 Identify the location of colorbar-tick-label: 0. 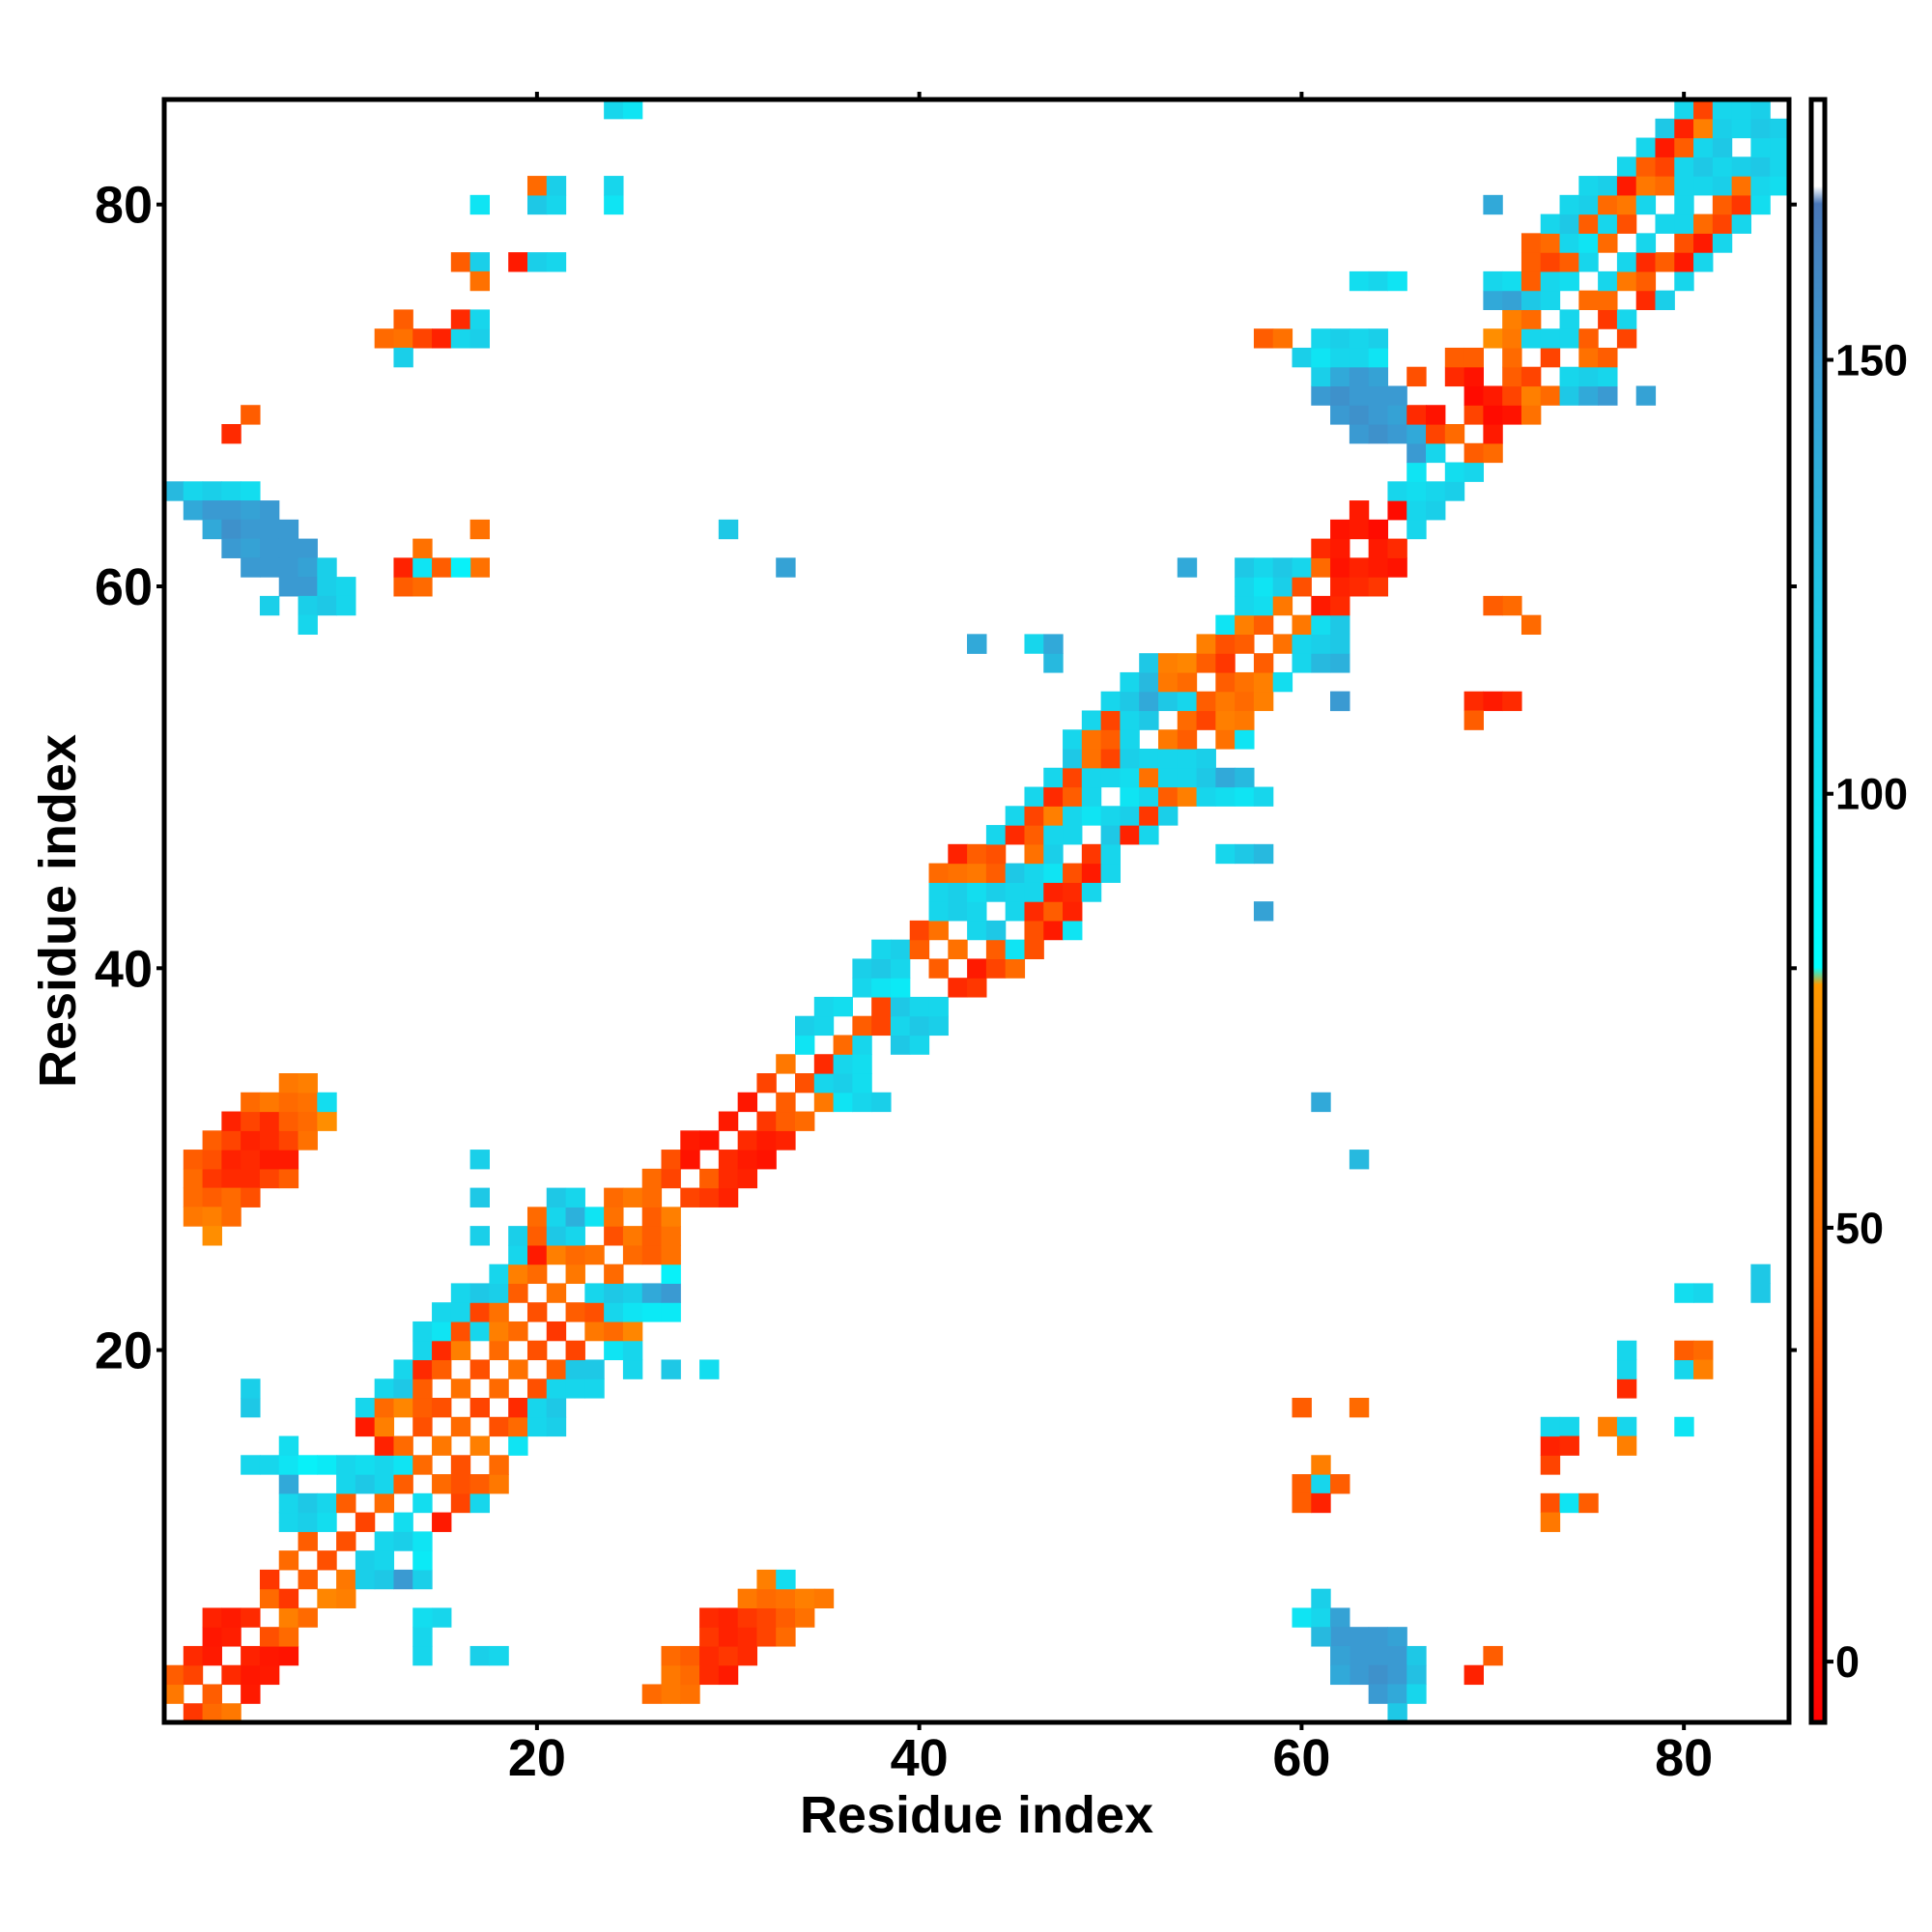
(1847, 1662).